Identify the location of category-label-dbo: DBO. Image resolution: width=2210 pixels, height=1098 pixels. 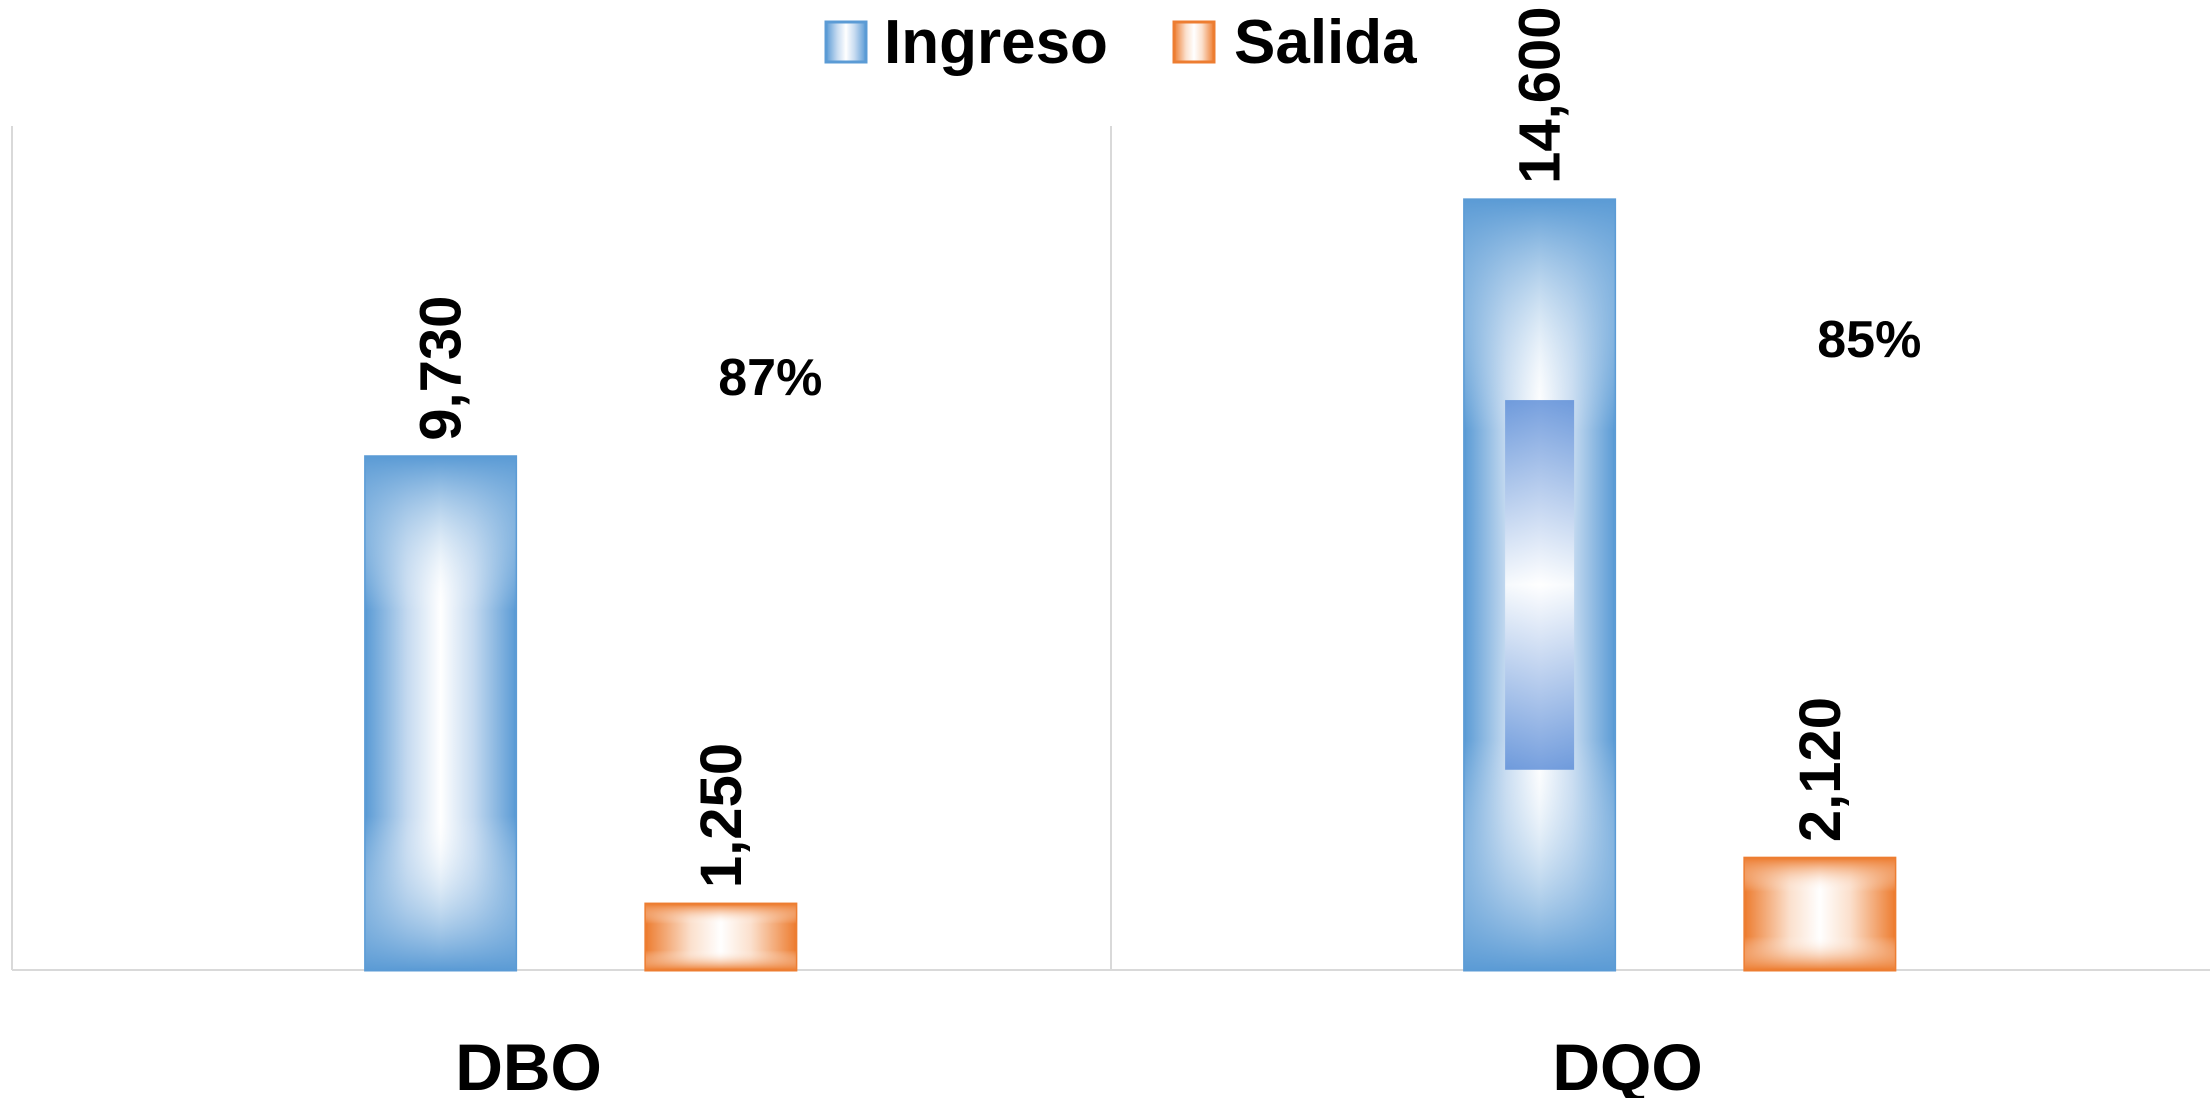
(528, 1064).